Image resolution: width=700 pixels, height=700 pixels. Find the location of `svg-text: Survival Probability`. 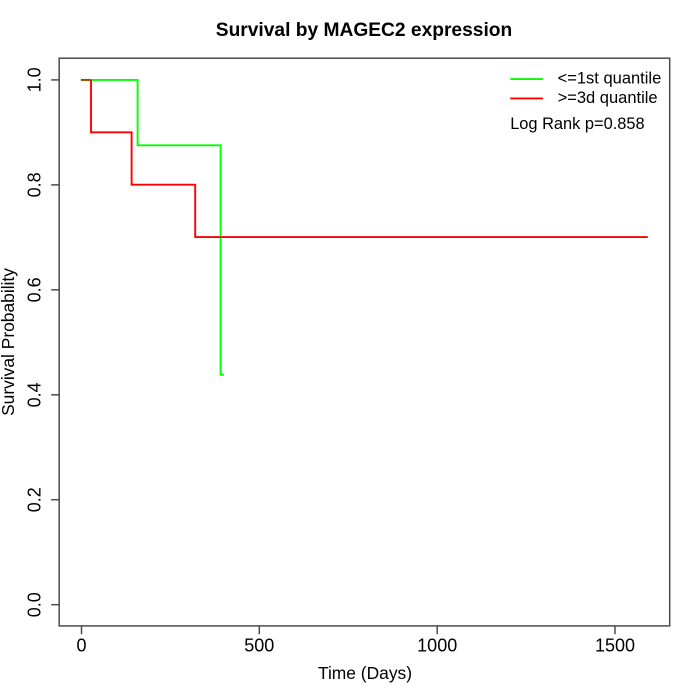

svg-text: Survival Probability is located at coordinates (9, 342).